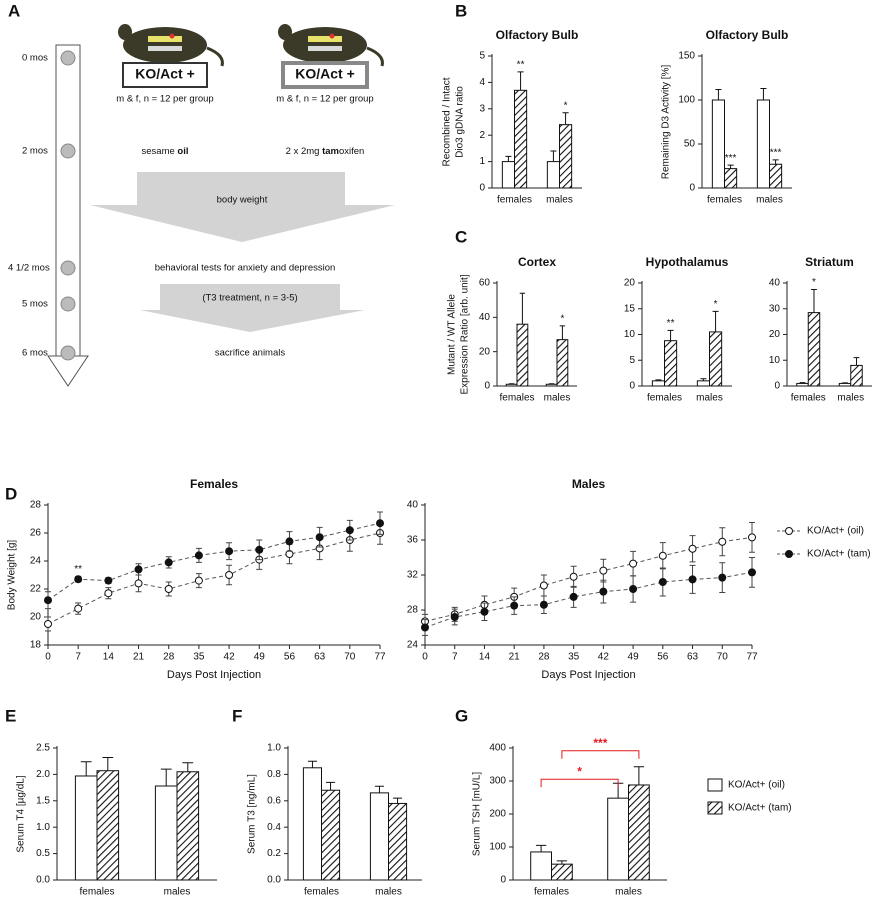  Describe the element at coordinates (36, 589) in the screenshot. I see `y-tick-label: 22` at that location.